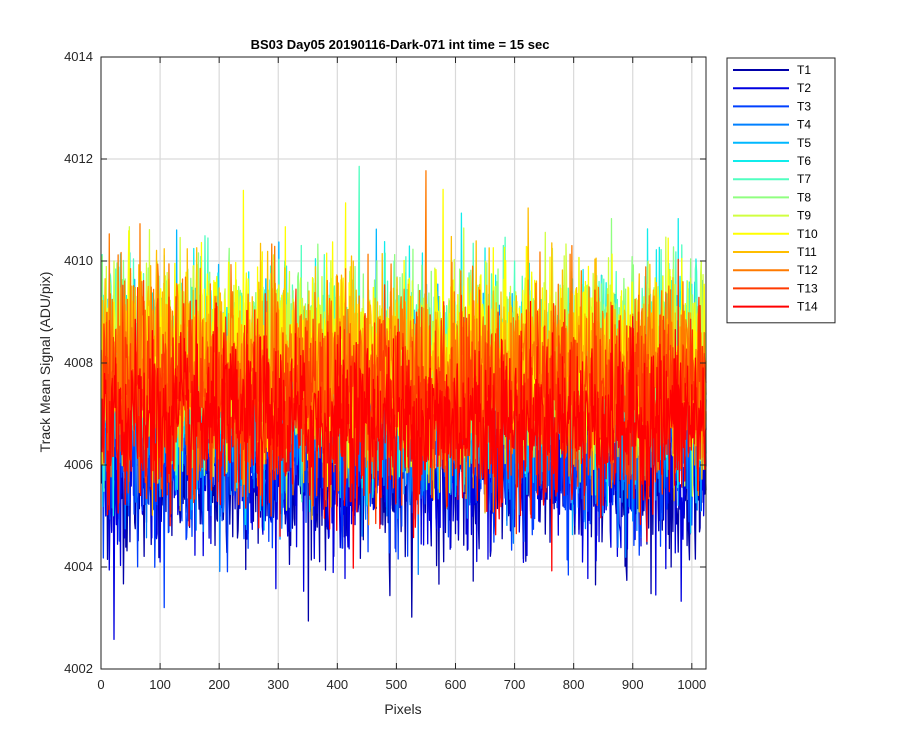 This screenshot has height=750, width=900. I want to click on x-tick-label: 500, so click(397, 684).